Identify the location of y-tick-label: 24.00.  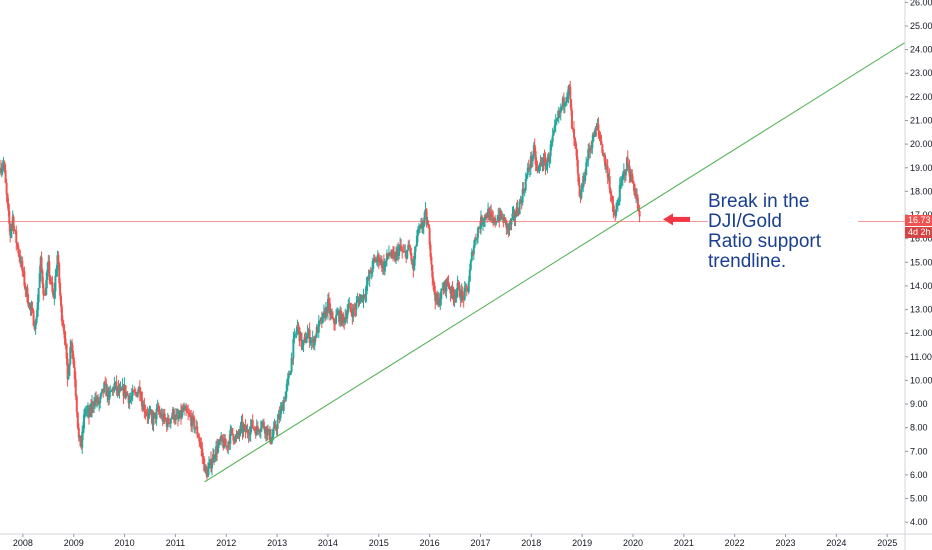
(921, 50).